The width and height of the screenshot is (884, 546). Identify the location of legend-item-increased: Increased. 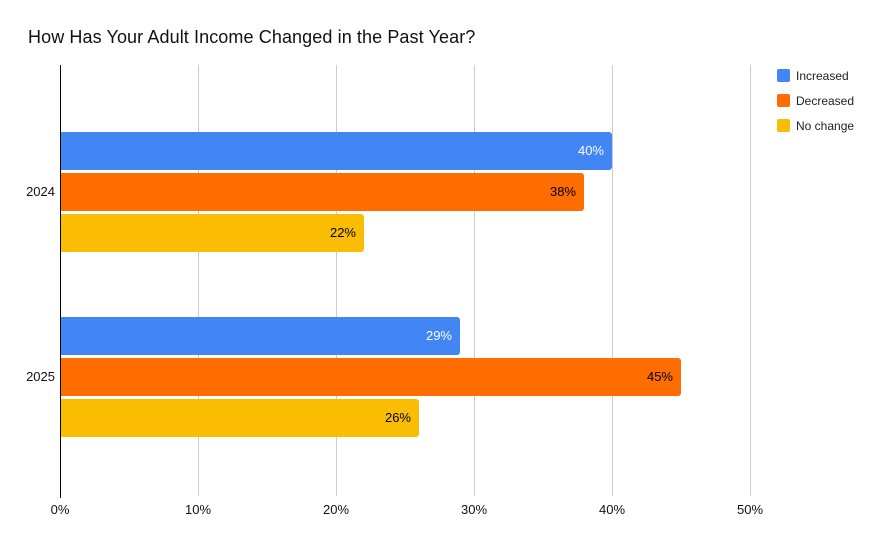
(815, 75).